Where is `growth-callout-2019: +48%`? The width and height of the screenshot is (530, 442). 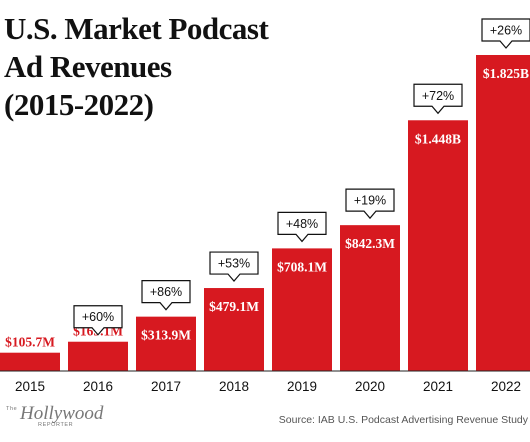 growth-callout-2019: +48% is located at coordinates (302, 227).